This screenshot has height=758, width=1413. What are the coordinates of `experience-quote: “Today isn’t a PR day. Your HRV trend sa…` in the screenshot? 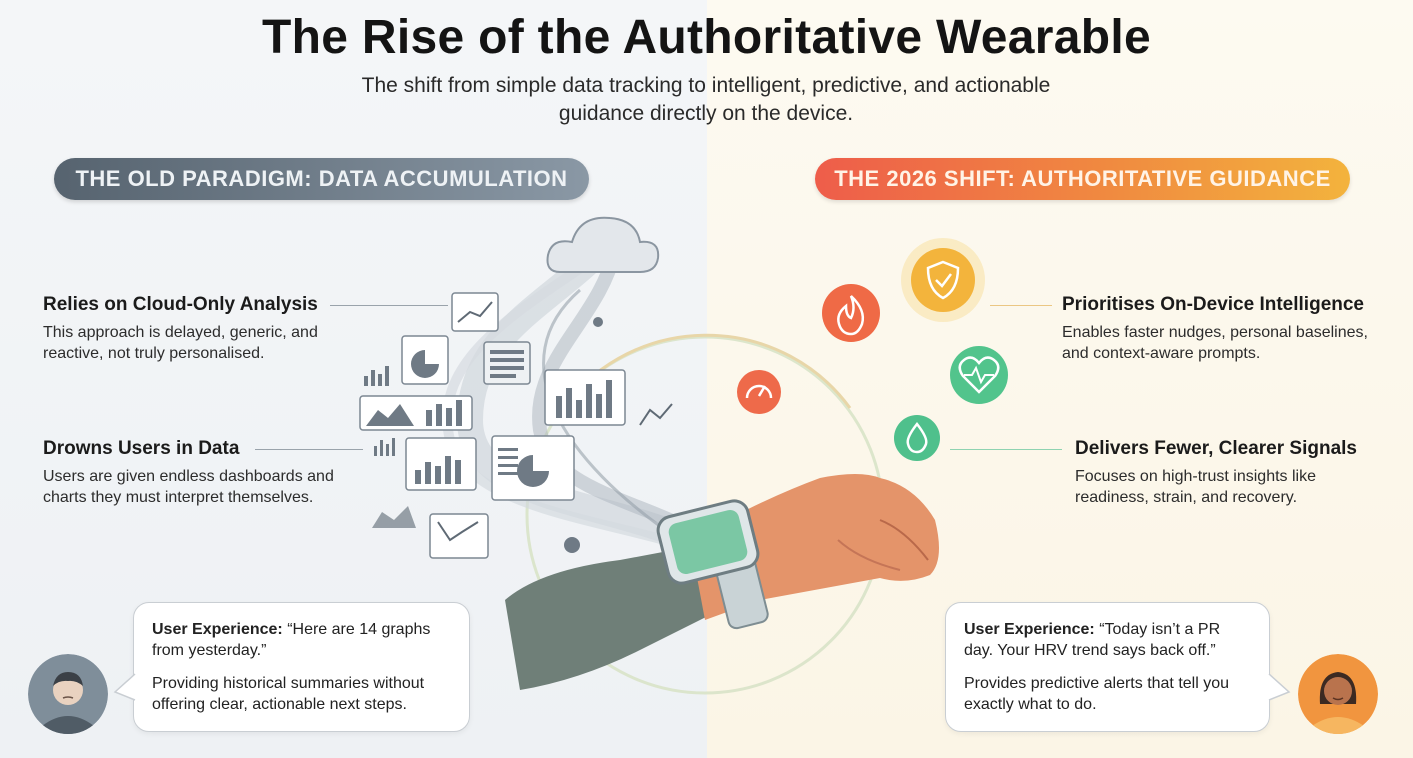 It's located at (1092, 640).